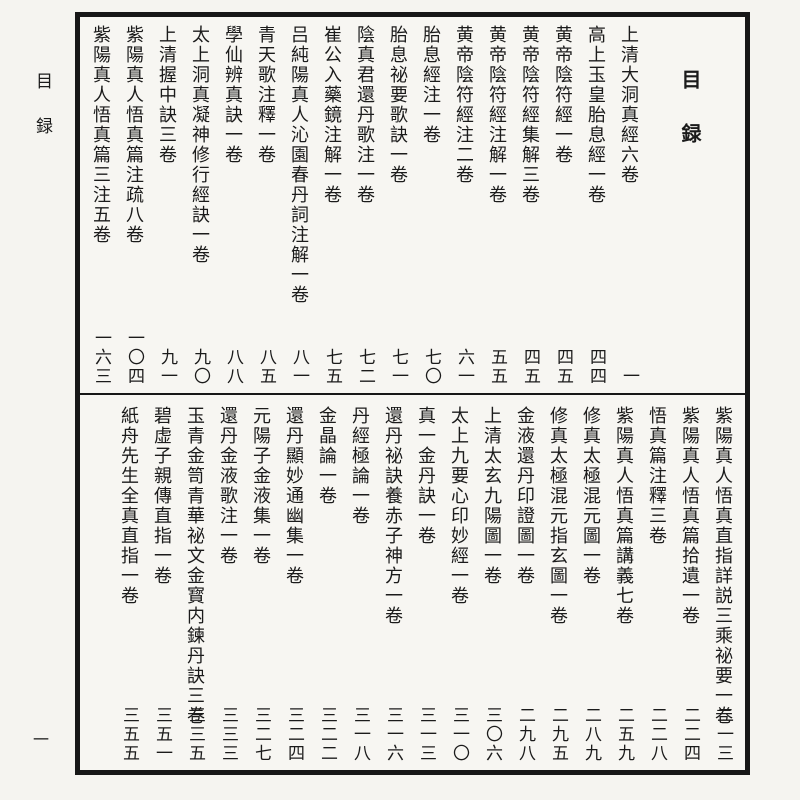 This screenshot has width=800, height=800. Describe the element at coordinates (458, 506) in the screenshot. I see `toc-entry-title: 太上九要心印妙經一卷` at that location.